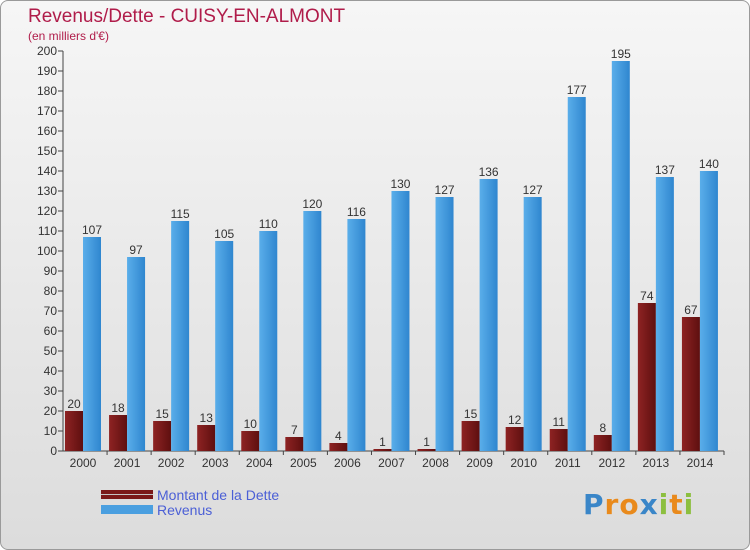  Describe the element at coordinates (338, 436) in the screenshot. I see `debt-data-label: 4` at that location.